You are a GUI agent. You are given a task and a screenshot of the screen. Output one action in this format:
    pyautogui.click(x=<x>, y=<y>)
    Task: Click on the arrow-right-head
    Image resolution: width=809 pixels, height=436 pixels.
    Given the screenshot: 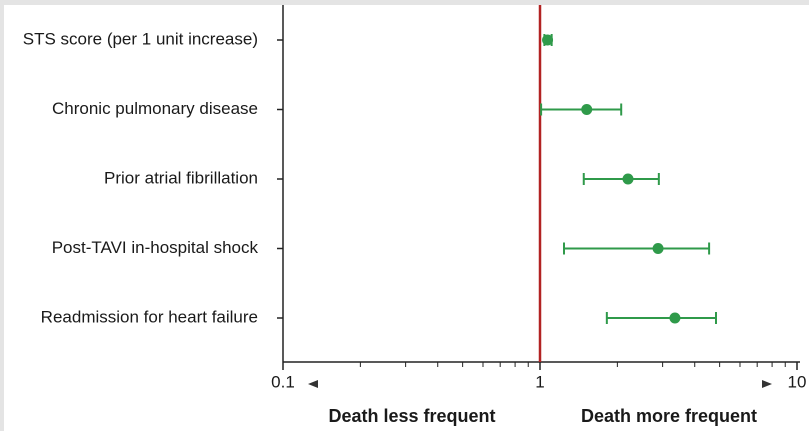 What is the action you would take?
    pyautogui.click(x=767, y=384)
    